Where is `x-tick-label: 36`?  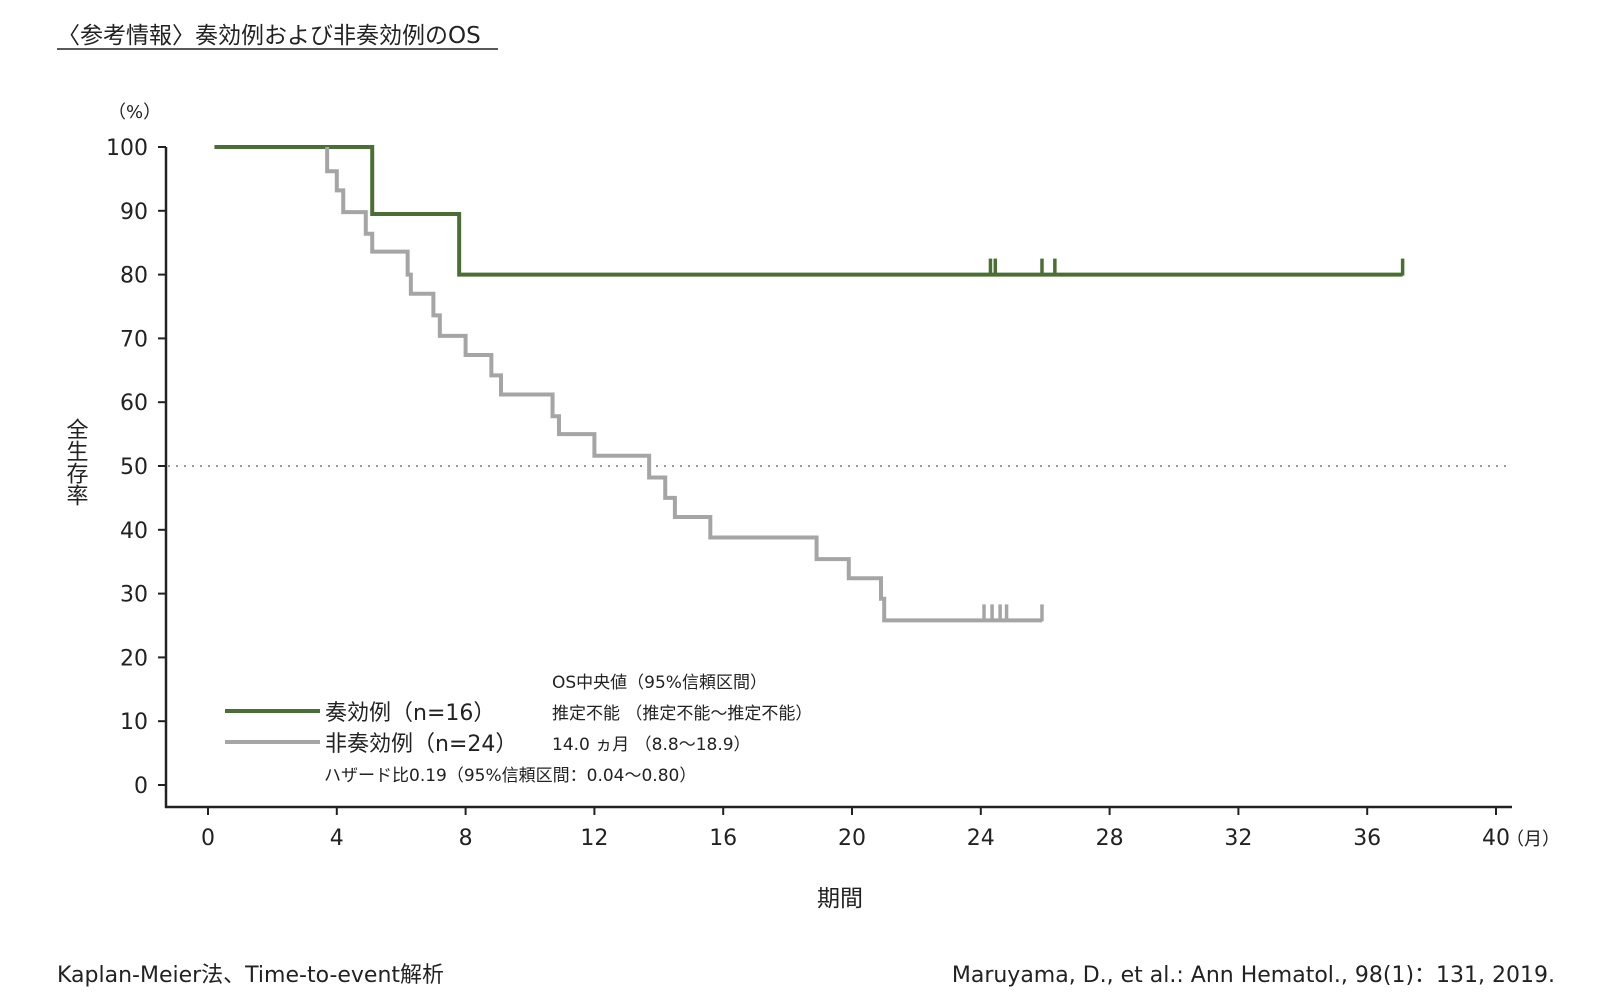 x-tick-label: 36 is located at coordinates (1367, 838).